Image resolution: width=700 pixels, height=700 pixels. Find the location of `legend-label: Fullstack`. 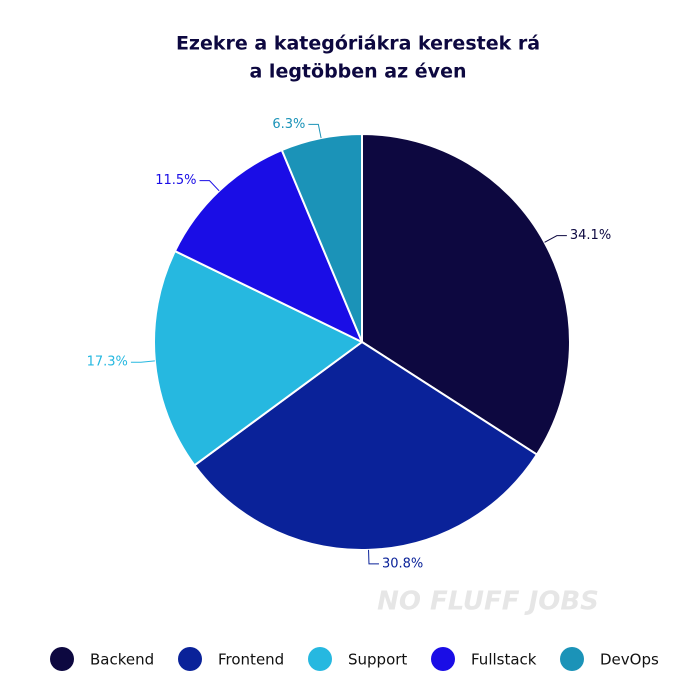

legend-label: Fullstack is located at coordinates (504, 660).